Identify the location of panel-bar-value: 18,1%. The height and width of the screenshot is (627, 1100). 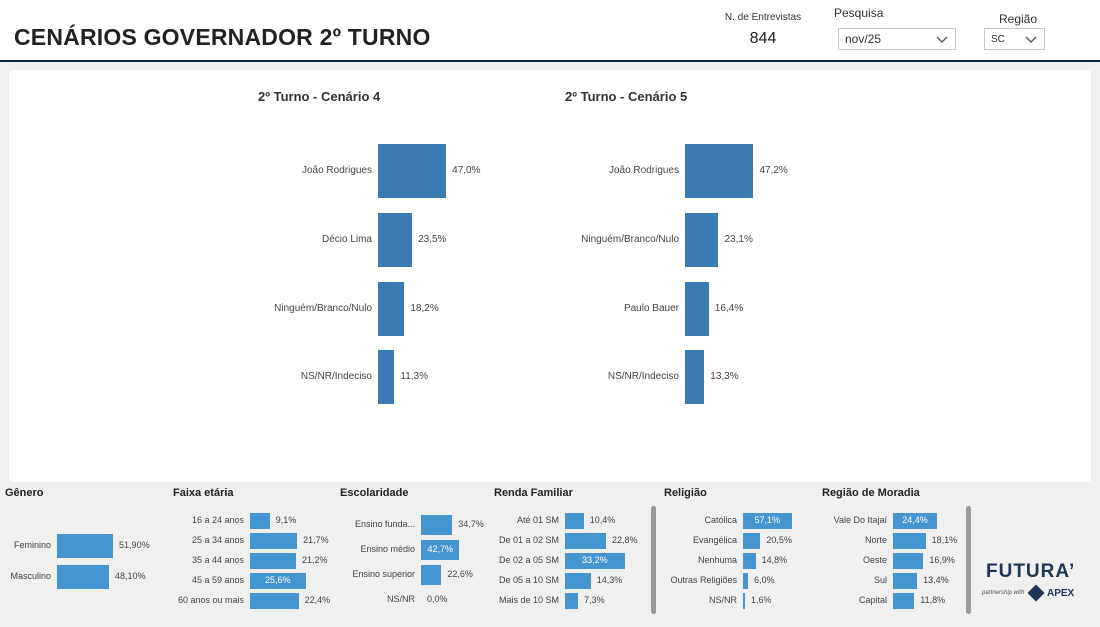
(944, 540).